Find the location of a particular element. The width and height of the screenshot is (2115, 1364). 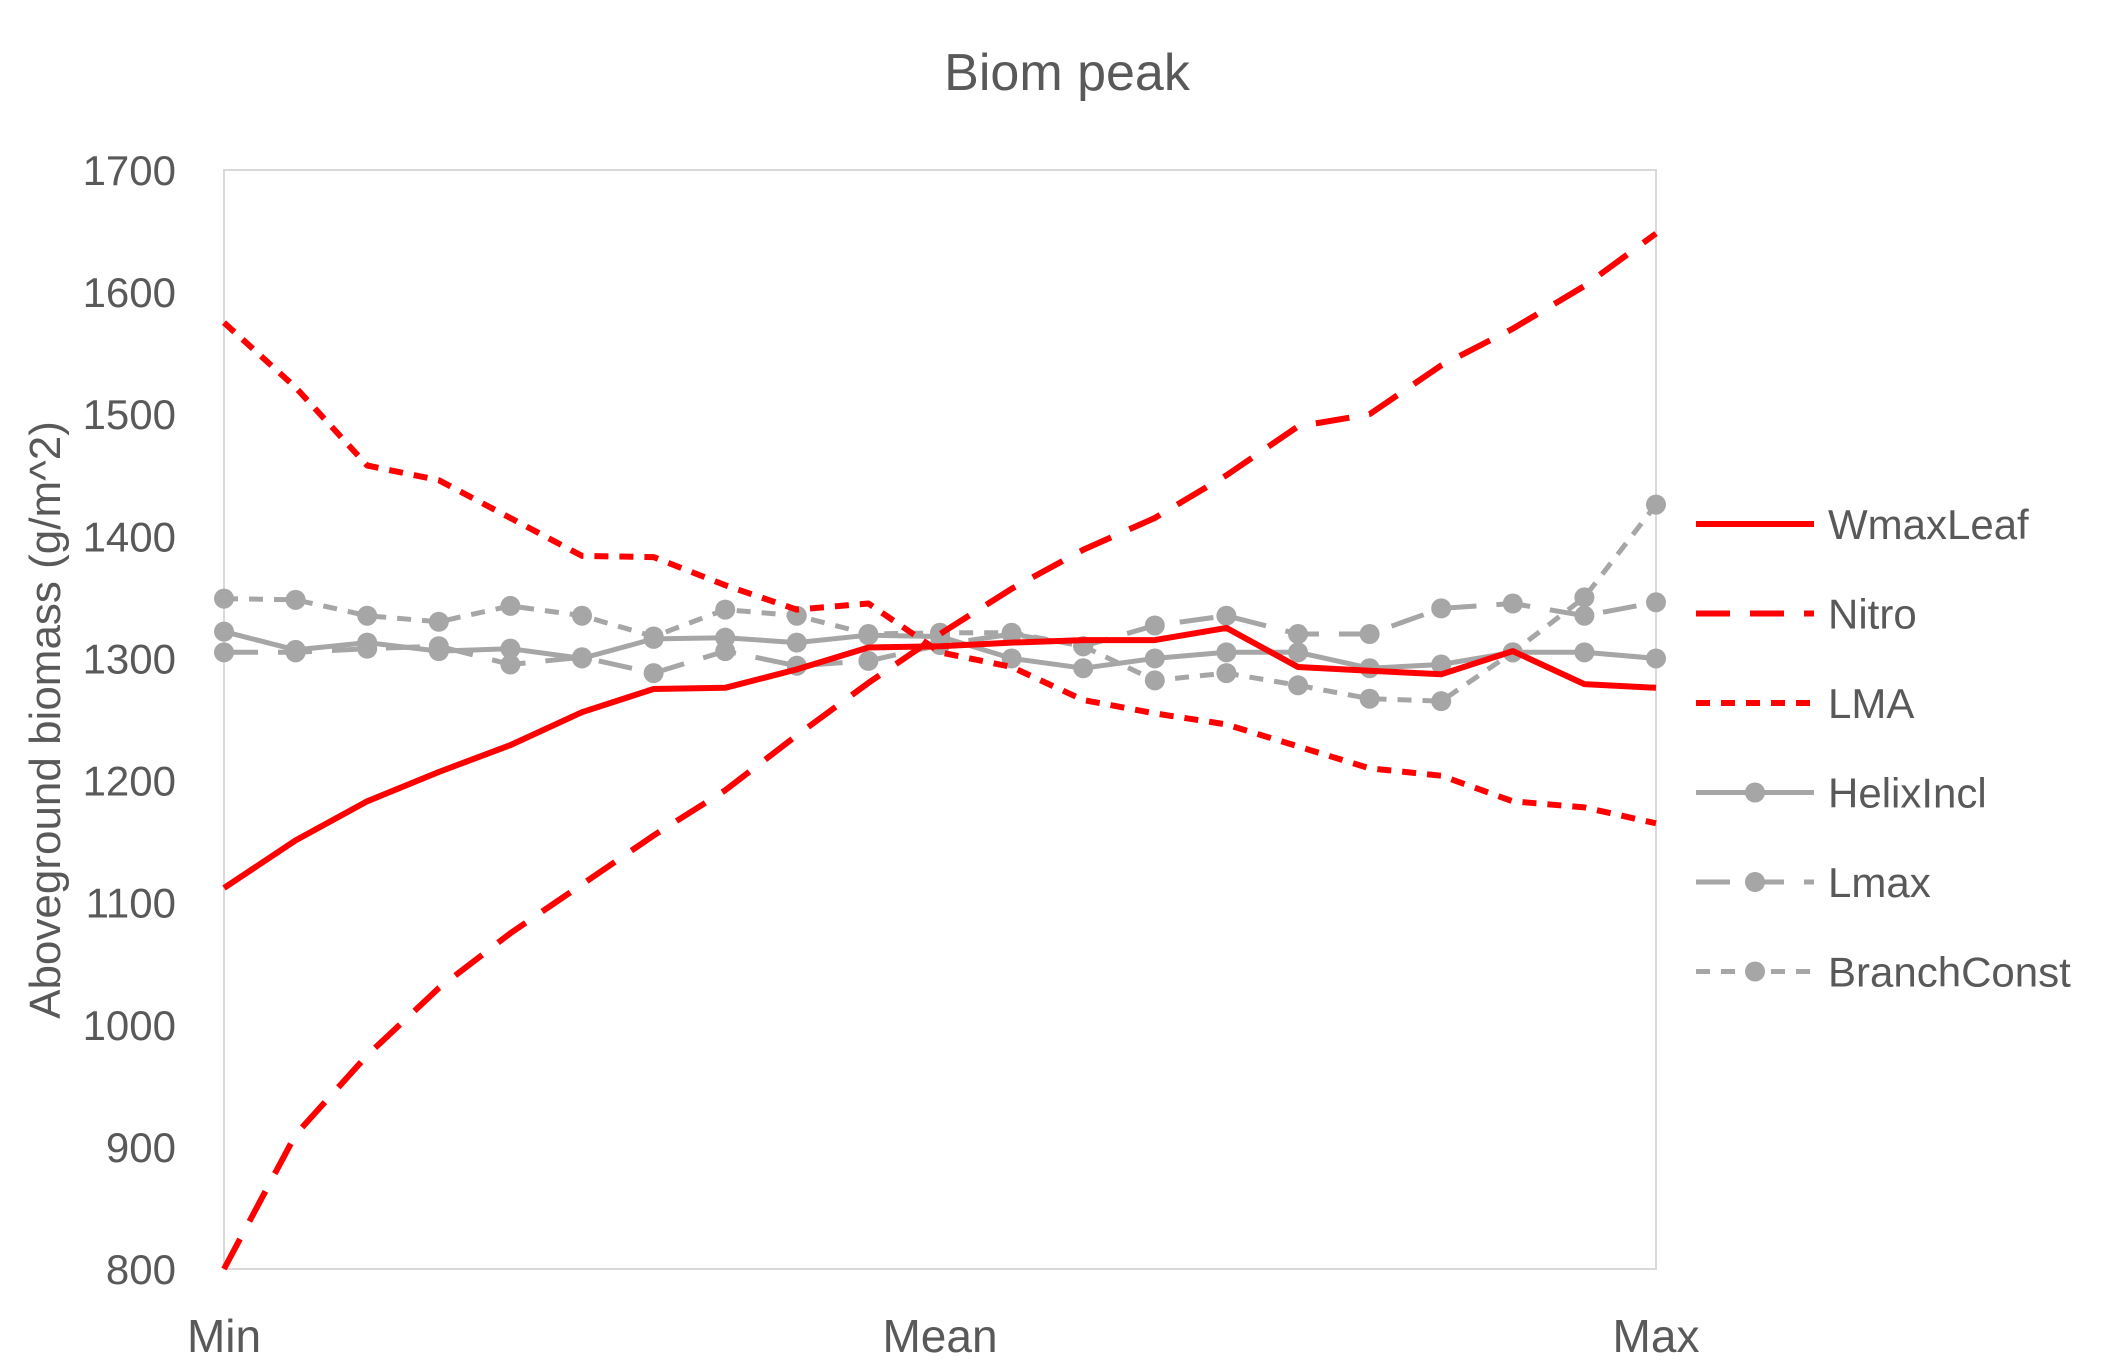

series-line-wmaxleaf is located at coordinates (939, 757).